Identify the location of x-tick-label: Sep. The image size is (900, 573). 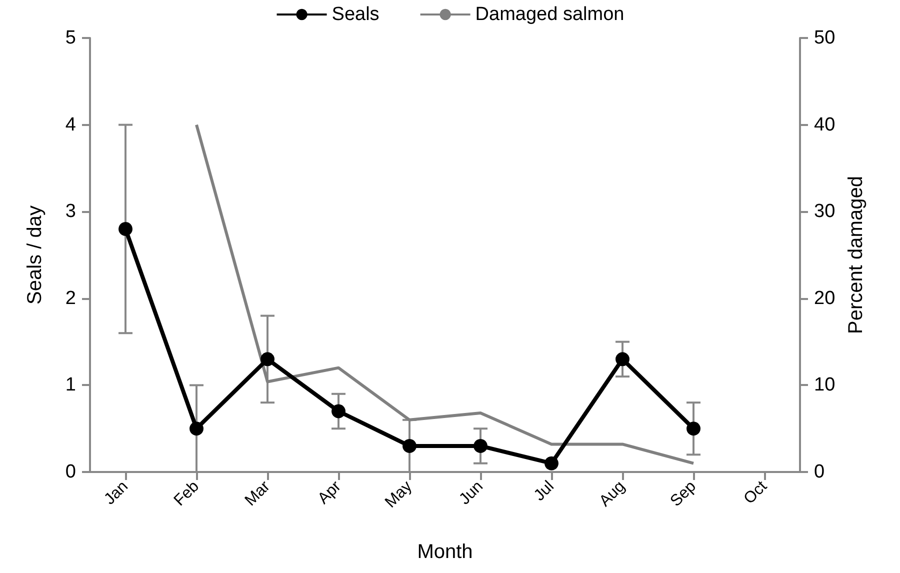
(683, 494).